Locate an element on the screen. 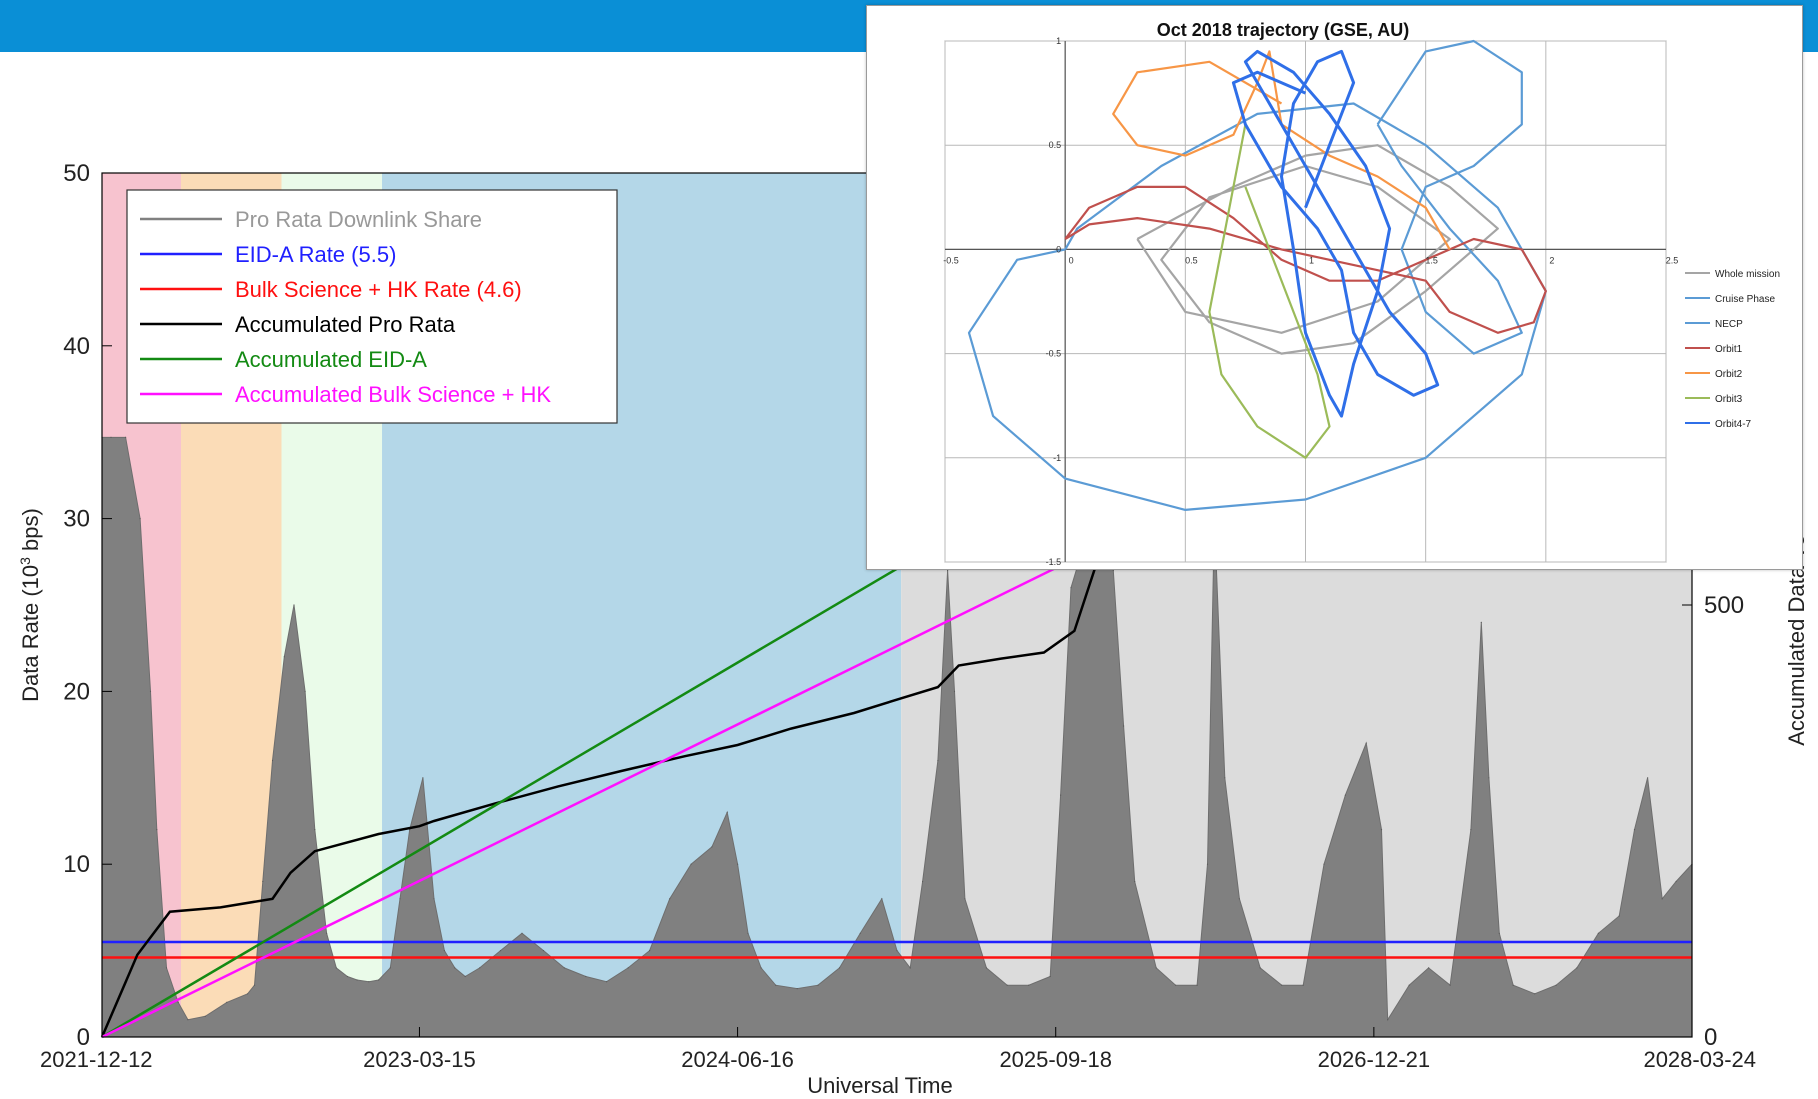 Image resolution: width=1818 pixels, height=1099 pixels. x-tick-label: 2021-12-12 is located at coordinates (96, 1059).